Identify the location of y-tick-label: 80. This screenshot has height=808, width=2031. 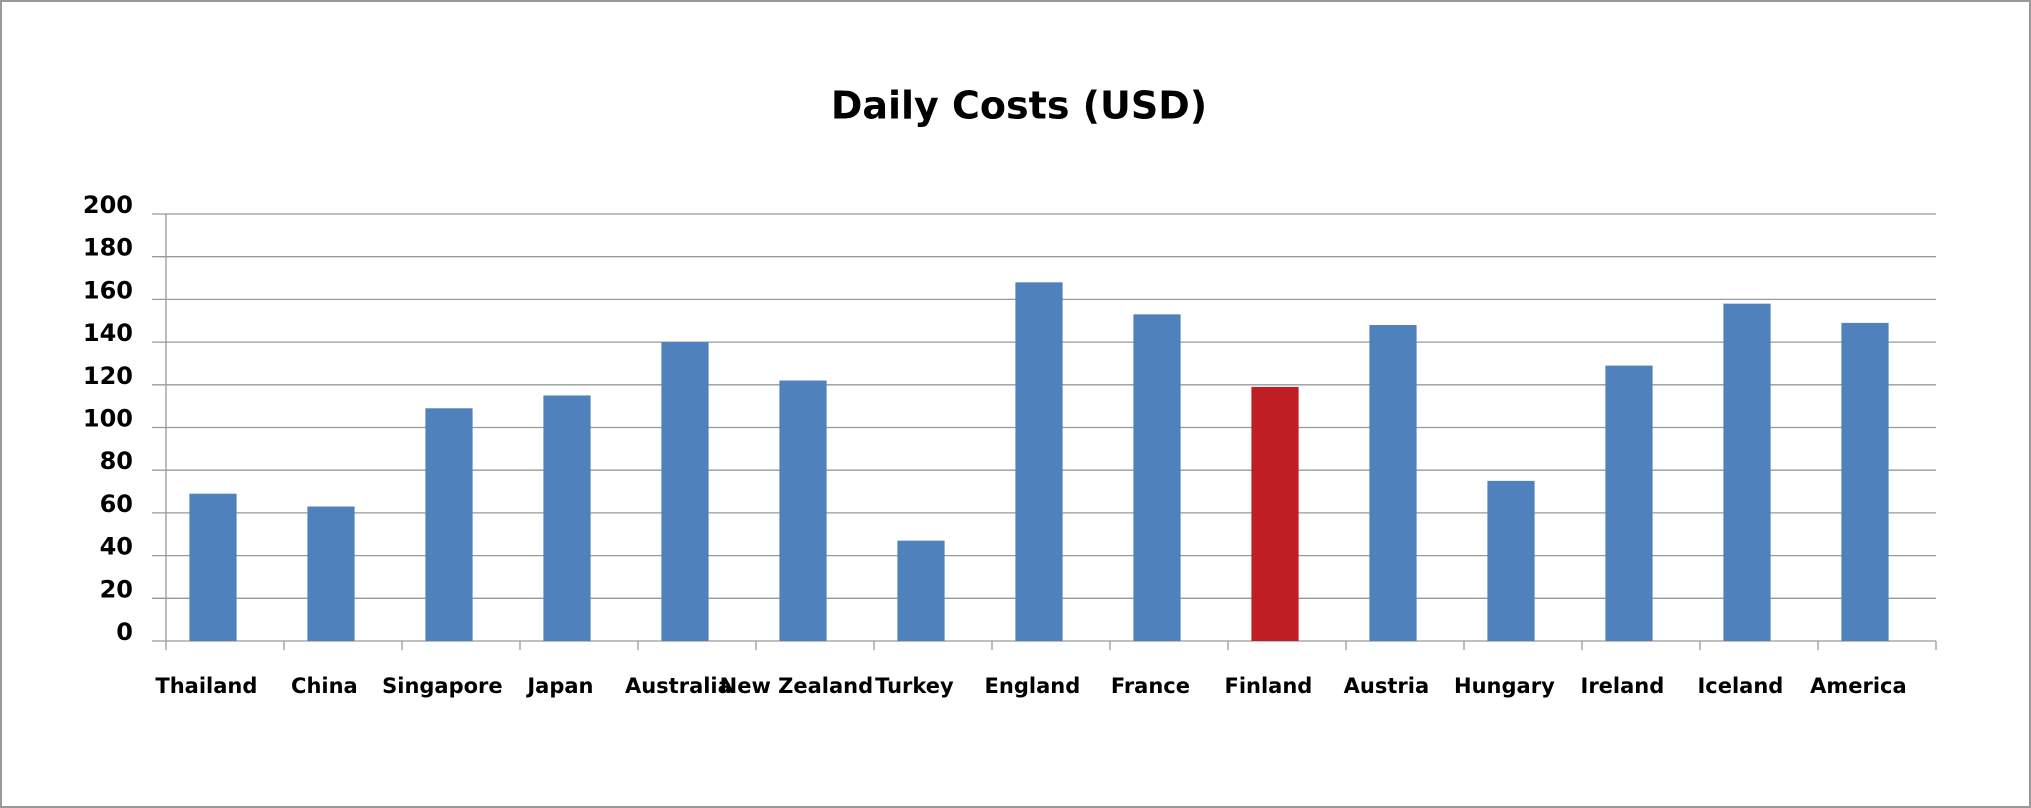
(116, 461).